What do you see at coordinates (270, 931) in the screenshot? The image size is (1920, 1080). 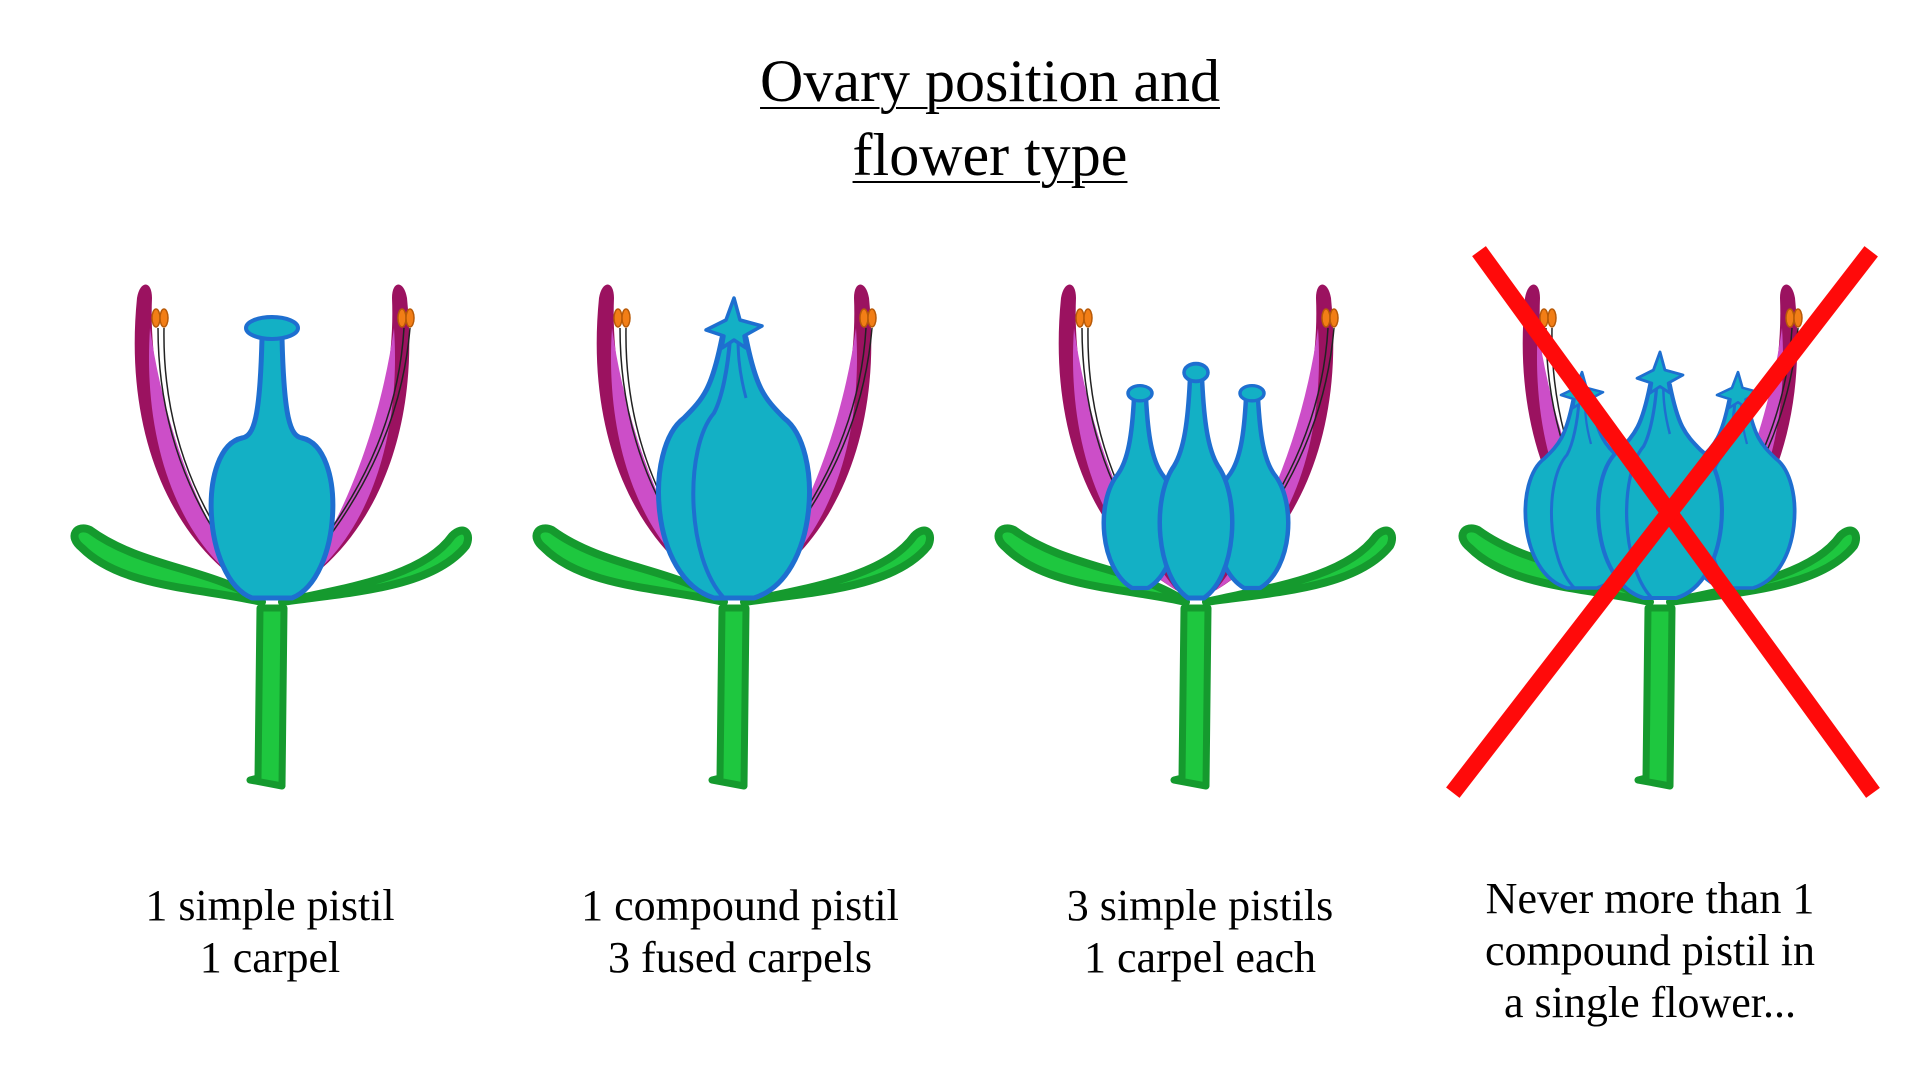 I see `caption-panel-1: 1 simple pistil 1 carpel` at bounding box center [270, 931].